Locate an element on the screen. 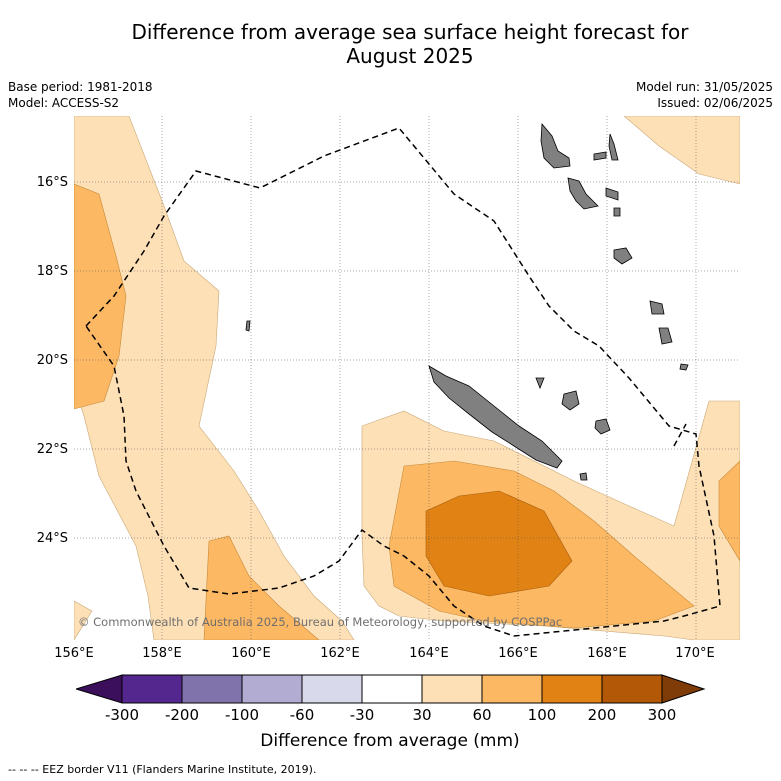 The image size is (781, 781). espiritu-santo is located at coordinates (555, 145).